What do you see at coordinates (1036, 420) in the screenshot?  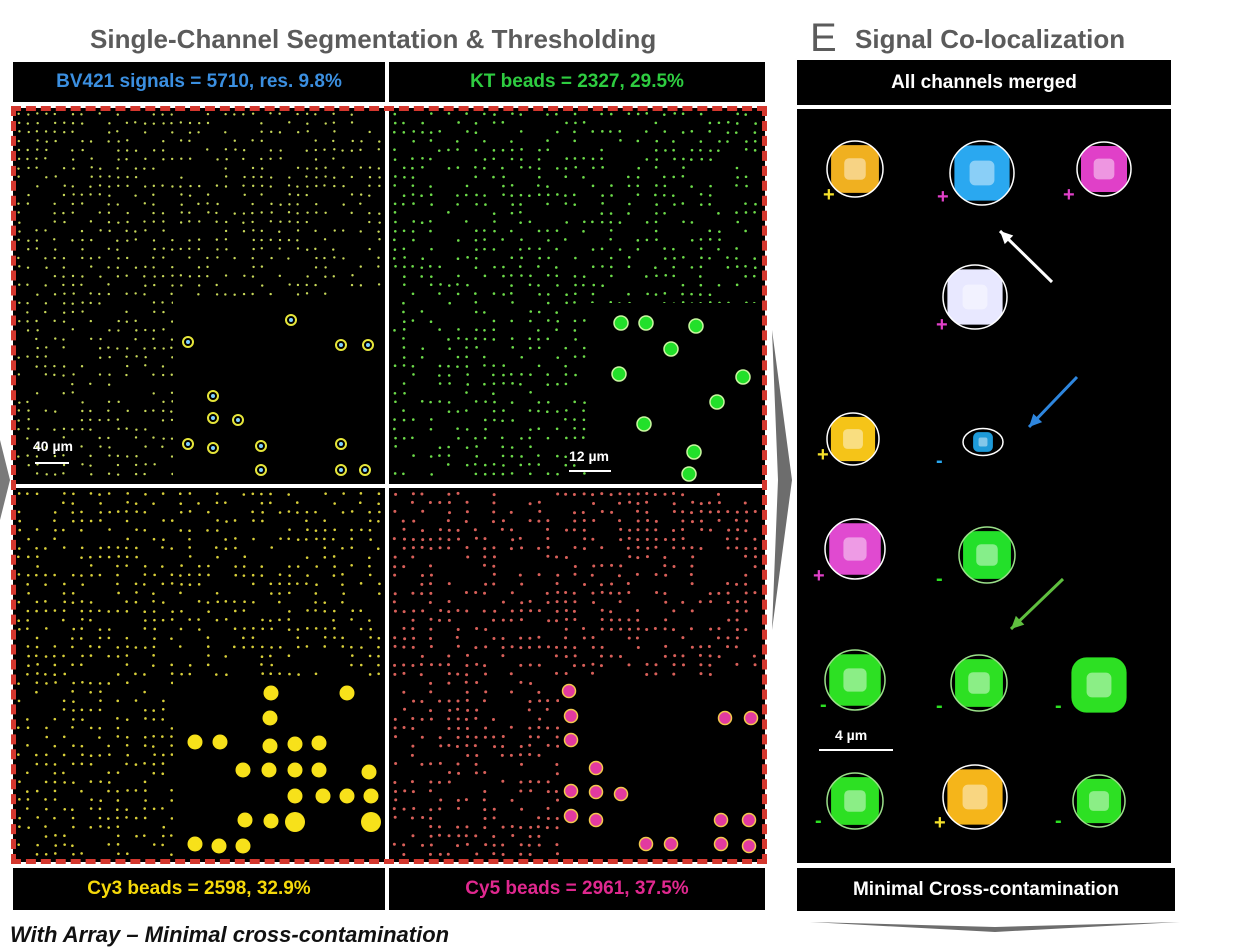 I see `blue-arrow-head` at bounding box center [1036, 420].